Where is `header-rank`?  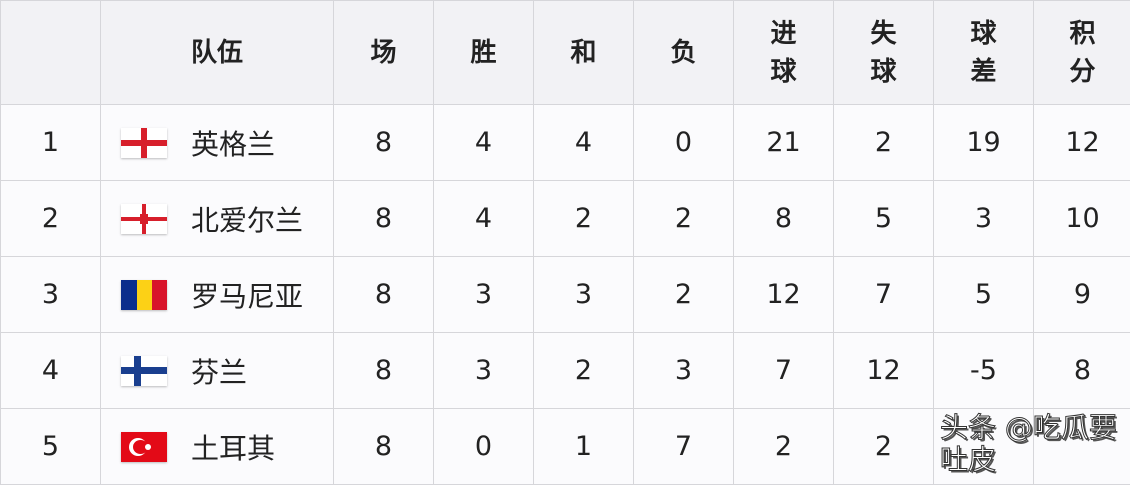
header-rank is located at coordinates (51, 53).